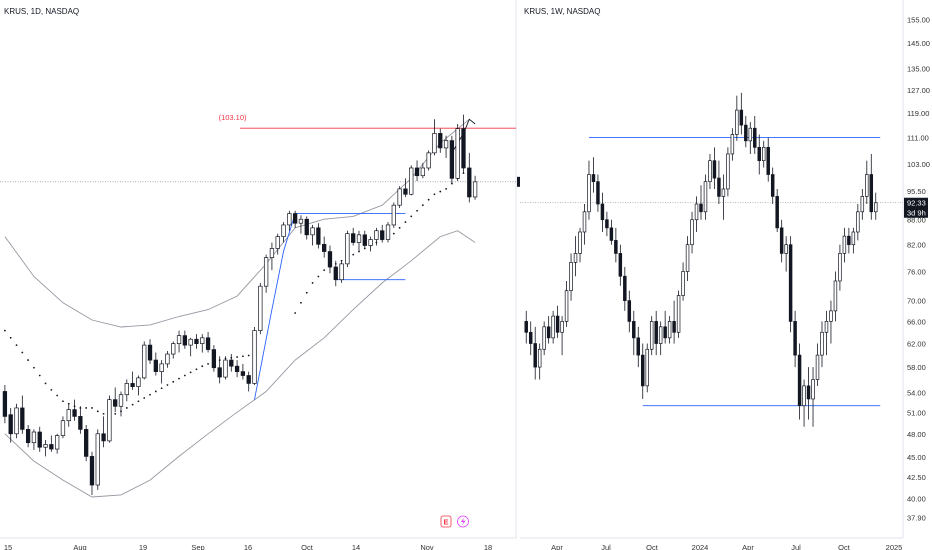  What do you see at coordinates (918, 138) in the screenshot?
I see `y-tick-label: 111.00` at bounding box center [918, 138].